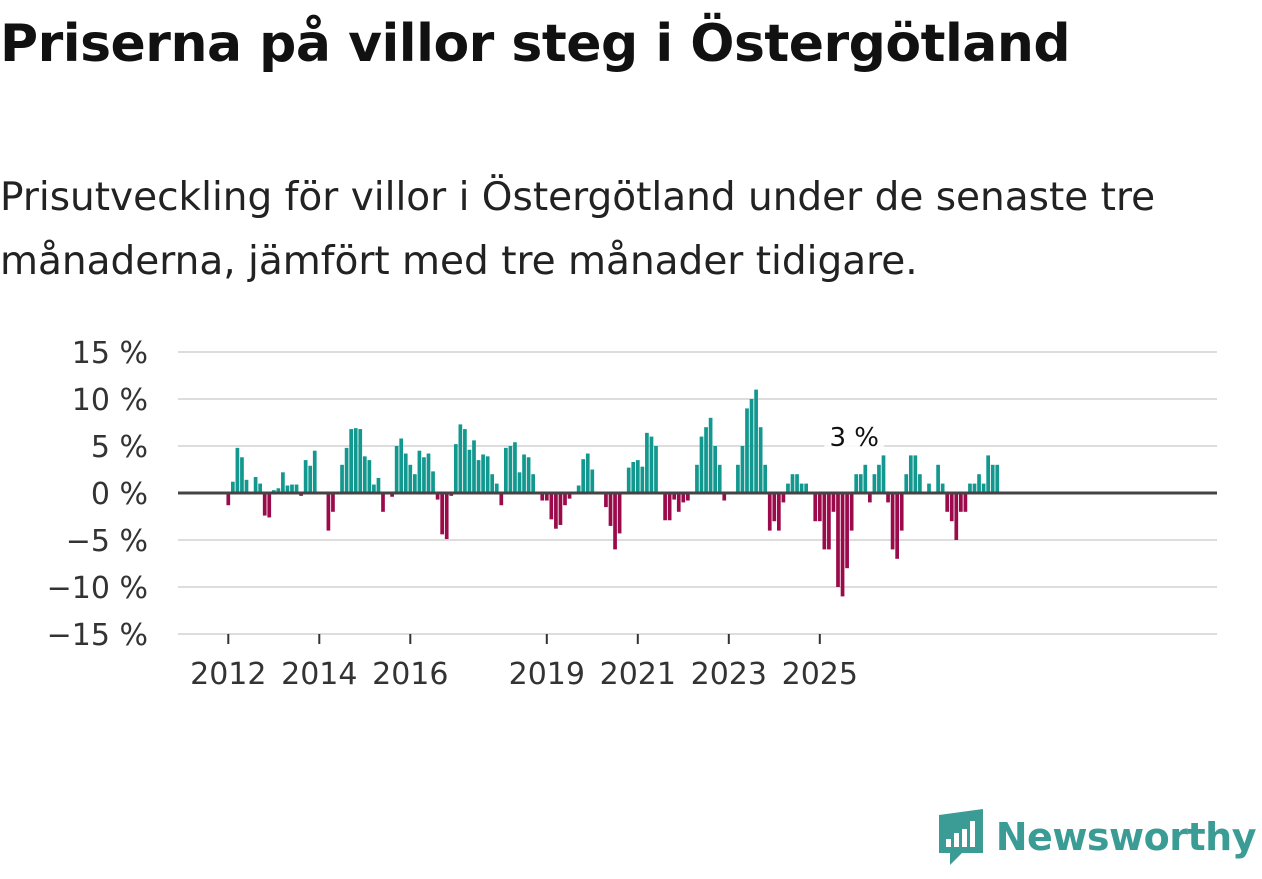 This screenshot has height=879, width=1262. What do you see at coordinates (97, 588) in the screenshot?
I see `y-tick-label: −10 %` at bounding box center [97, 588].